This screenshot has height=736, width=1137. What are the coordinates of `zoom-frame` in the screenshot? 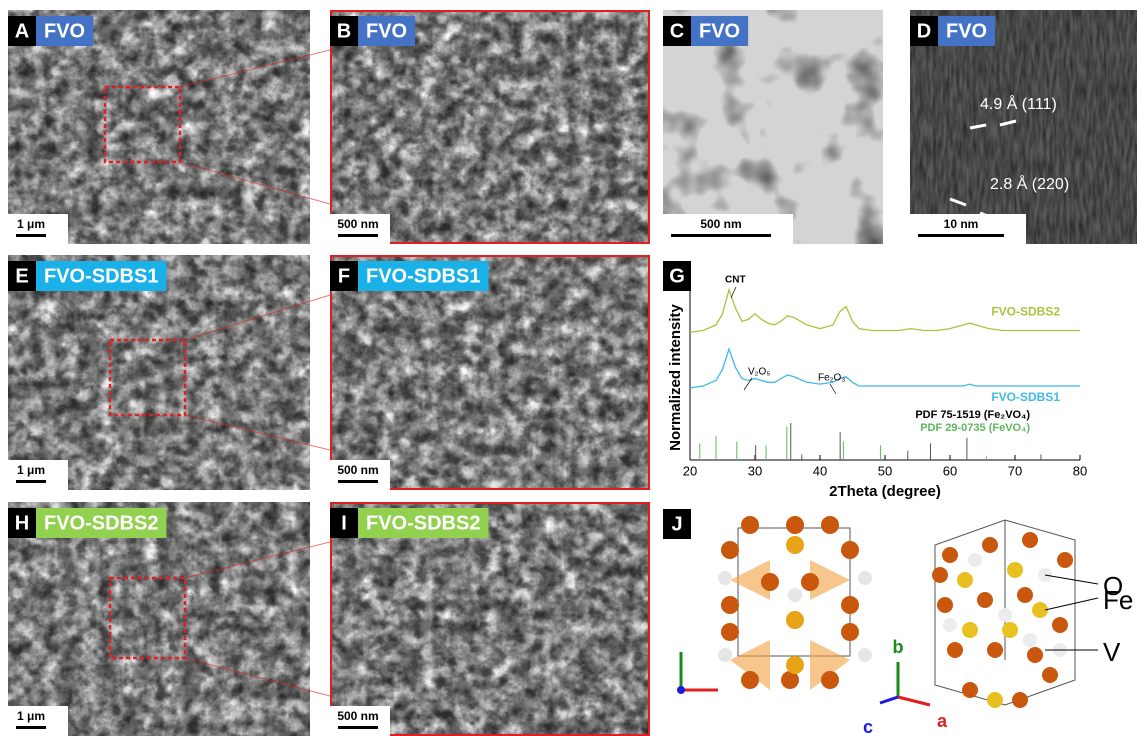 It's located at (490, 619).